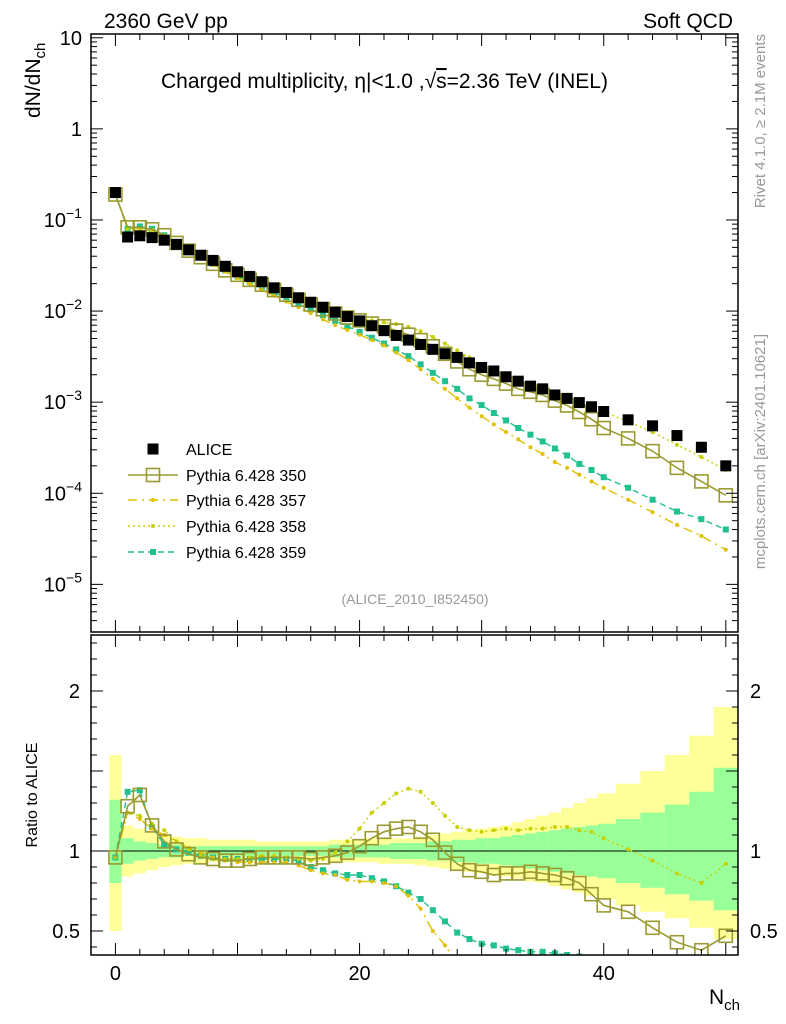 The image size is (786, 1024). Describe the element at coordinates (246, 527) in the screenshot. I see `legend-label: Pythia 6.428 358` at that location.